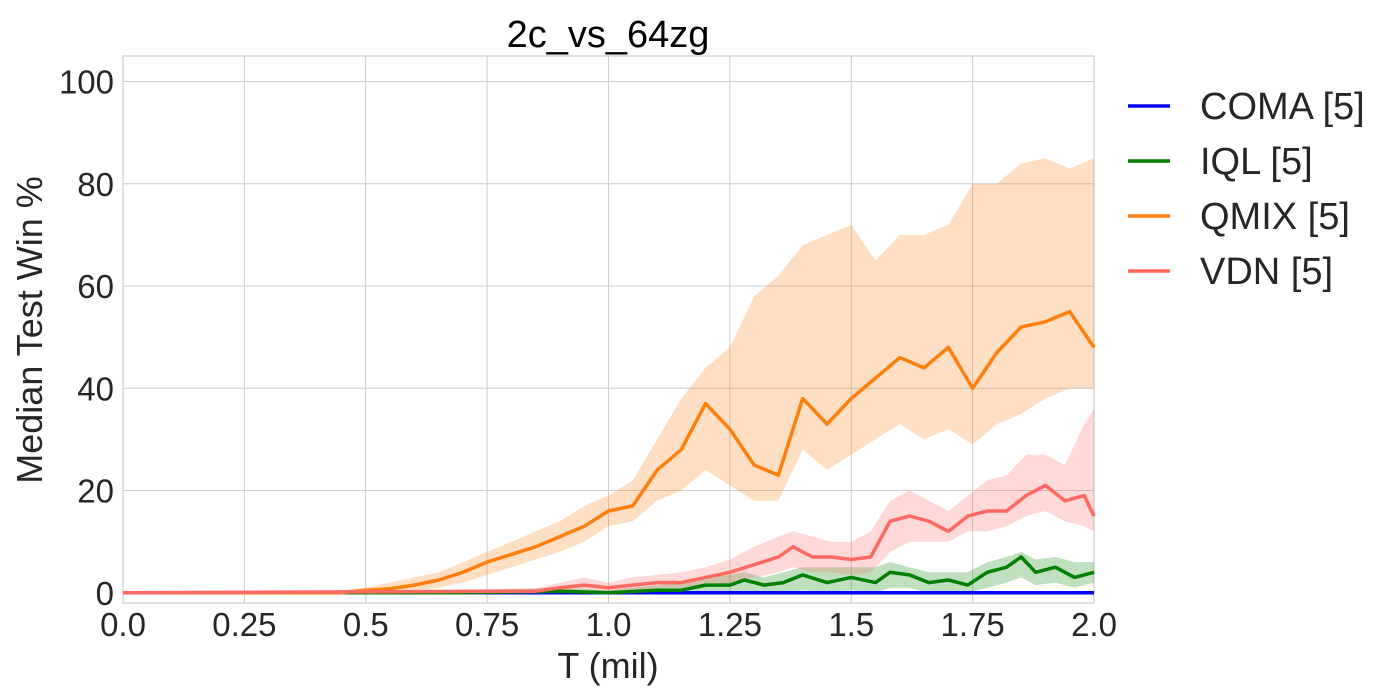 The width and height of the screenshot is (1400, 700). Describe the element at coordinates (95, 388) in the screenshot. I see `y-tick-label: 40` at that location.